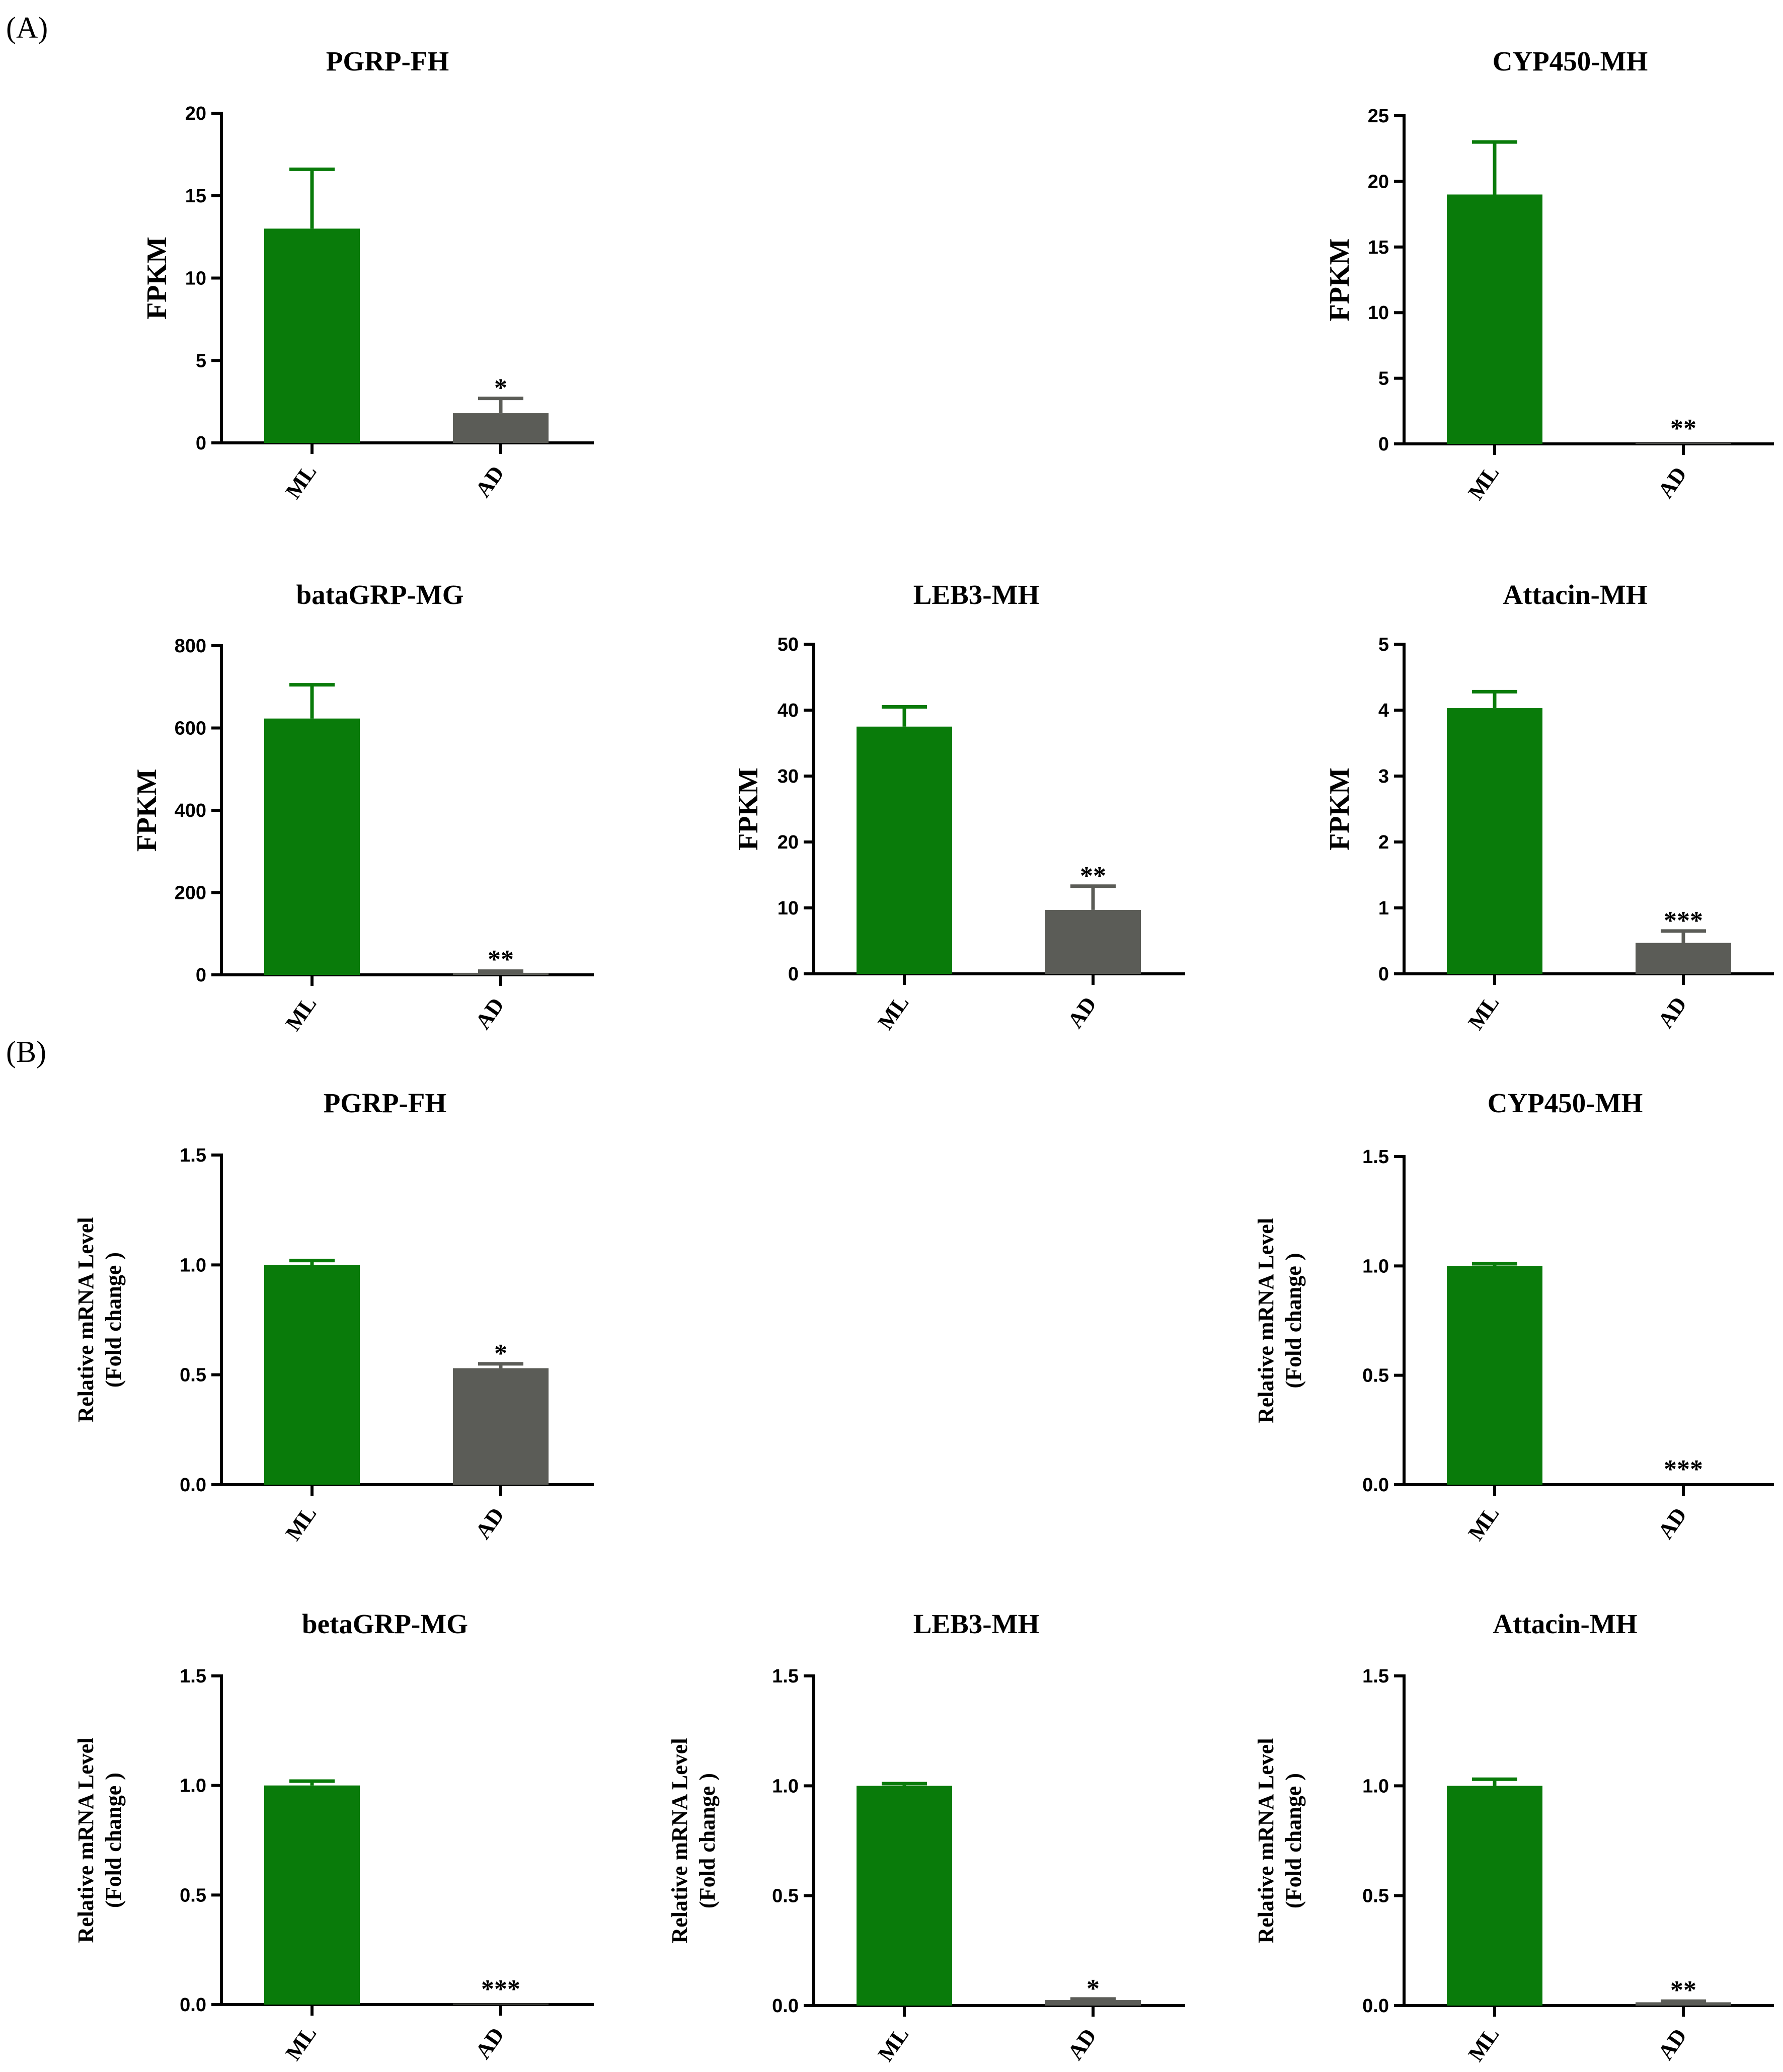  I want to click on y-tick-label: 1, so click(1383, 908).